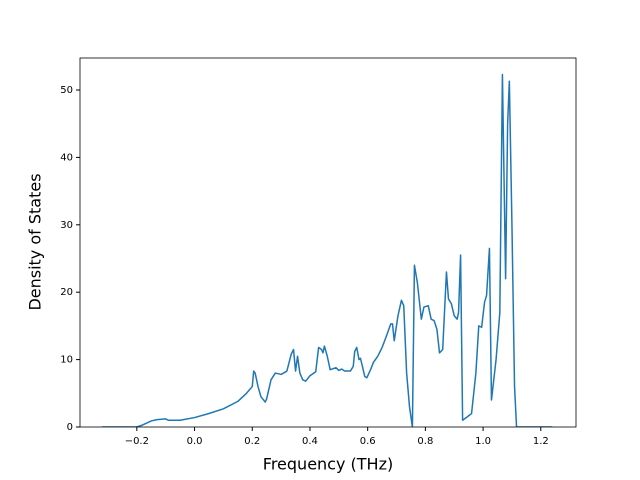 The height and width of the screenshot is (480, 640). I want to click on y-tick-label: 20, so click(66, 292).